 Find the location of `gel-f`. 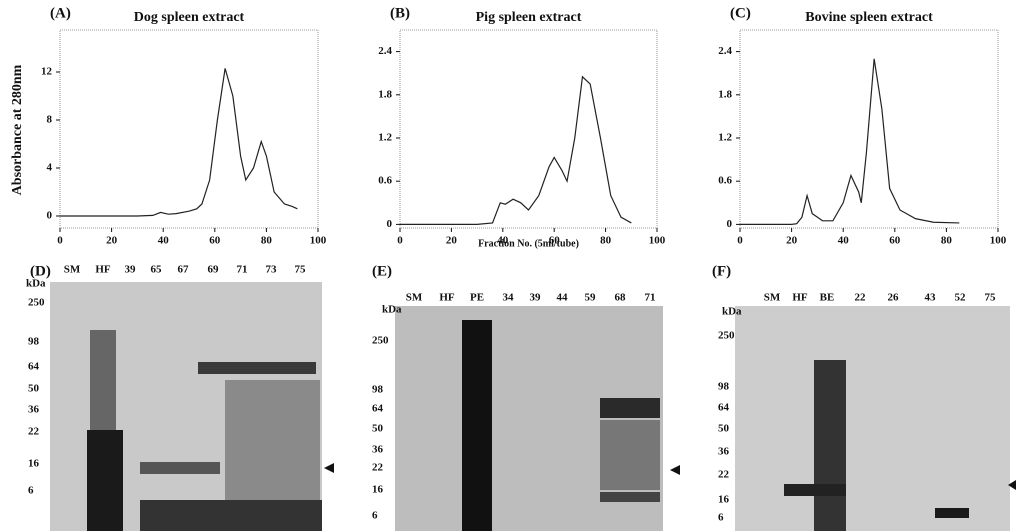

gel-f is located at coordinates (872, 418).